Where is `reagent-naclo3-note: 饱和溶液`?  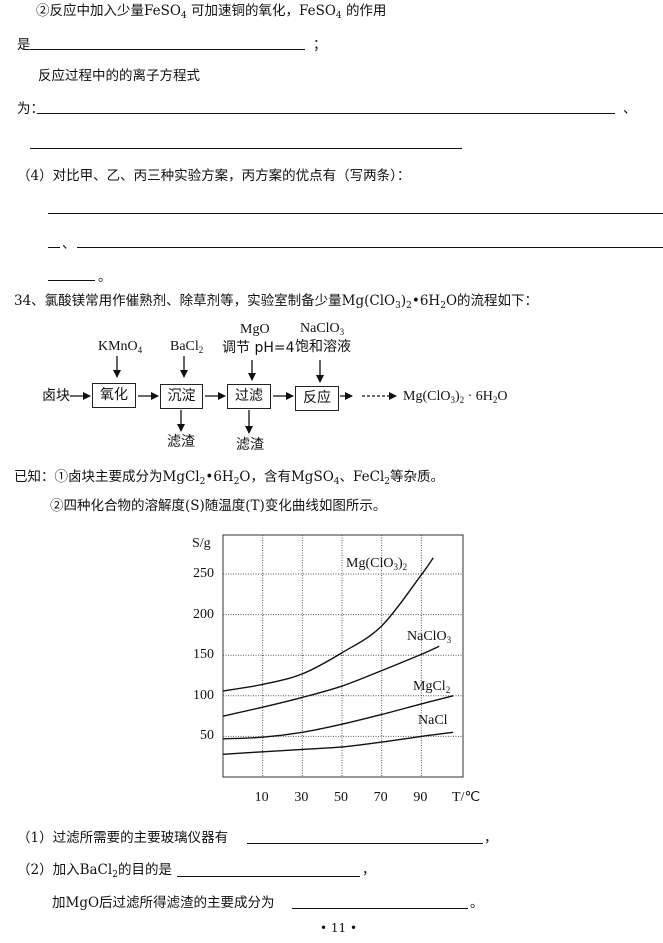 reagent-naclo3-note: 饱和溶液 is located at coordinates (323, 347).